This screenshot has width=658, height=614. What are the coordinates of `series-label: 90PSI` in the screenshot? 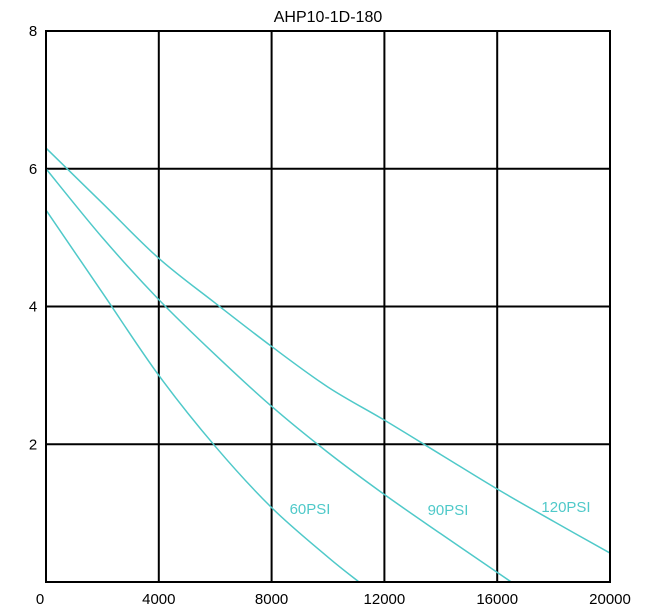 It's located at (448, 510).